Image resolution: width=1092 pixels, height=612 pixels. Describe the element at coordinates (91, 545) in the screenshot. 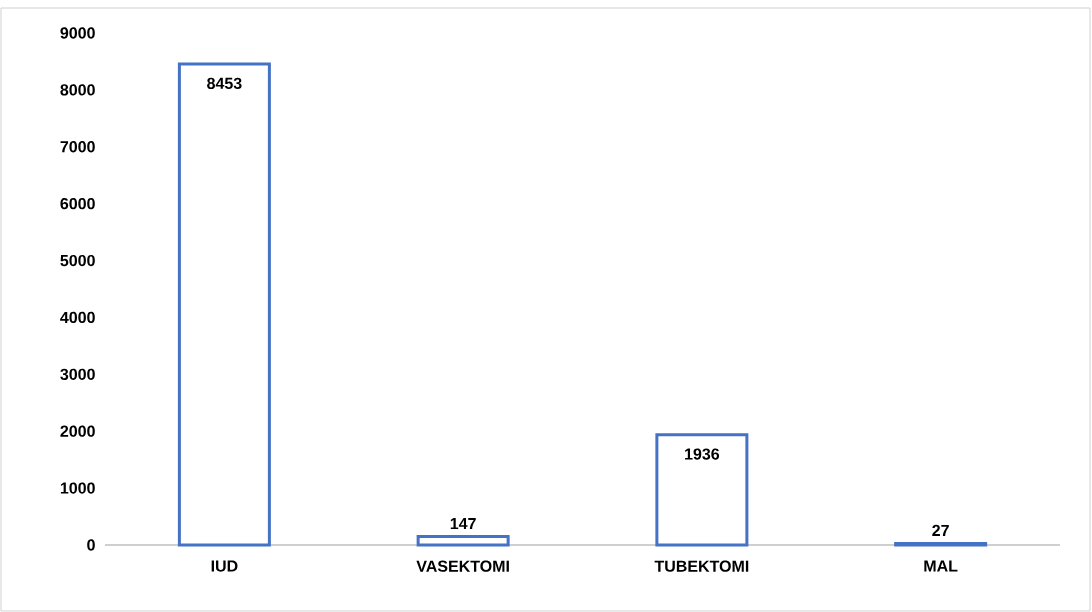

I see `y-tick-label: 0` at that location.